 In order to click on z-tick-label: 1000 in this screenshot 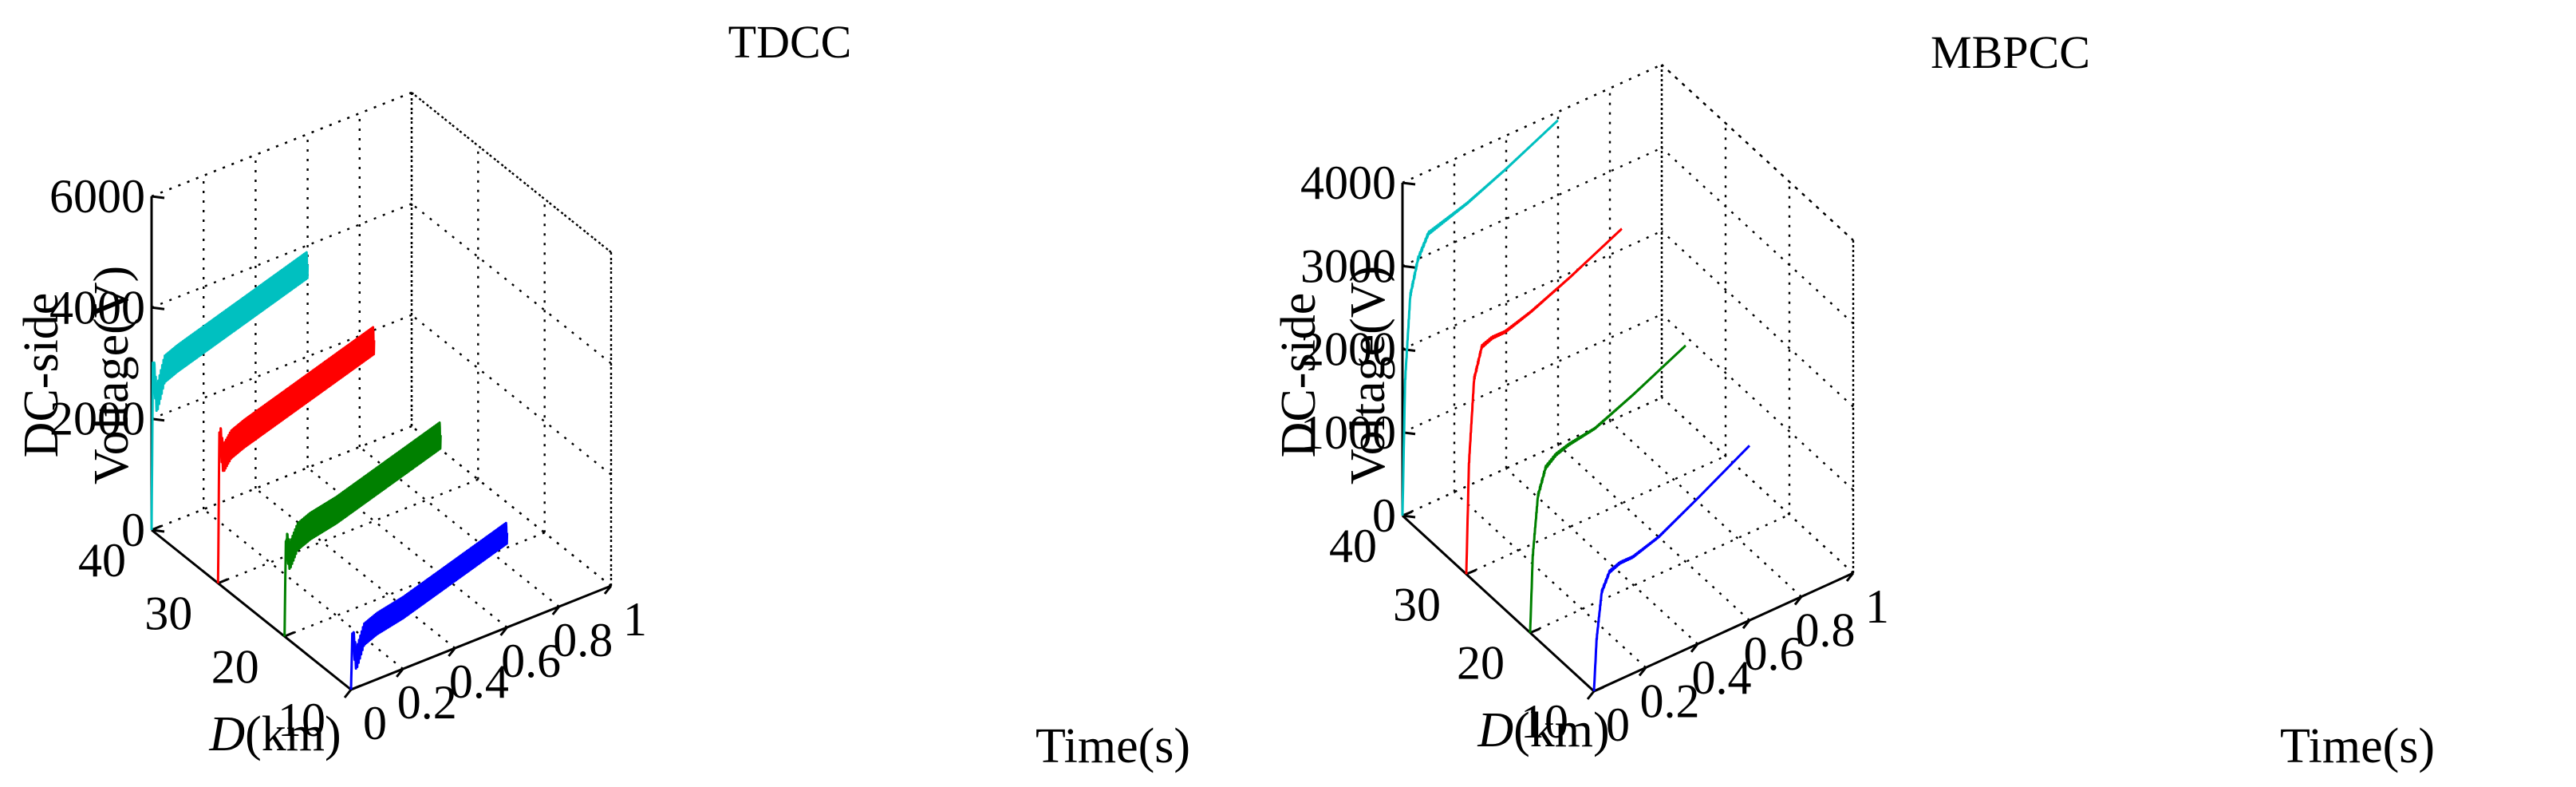, I will do `click(1348, 432)`.